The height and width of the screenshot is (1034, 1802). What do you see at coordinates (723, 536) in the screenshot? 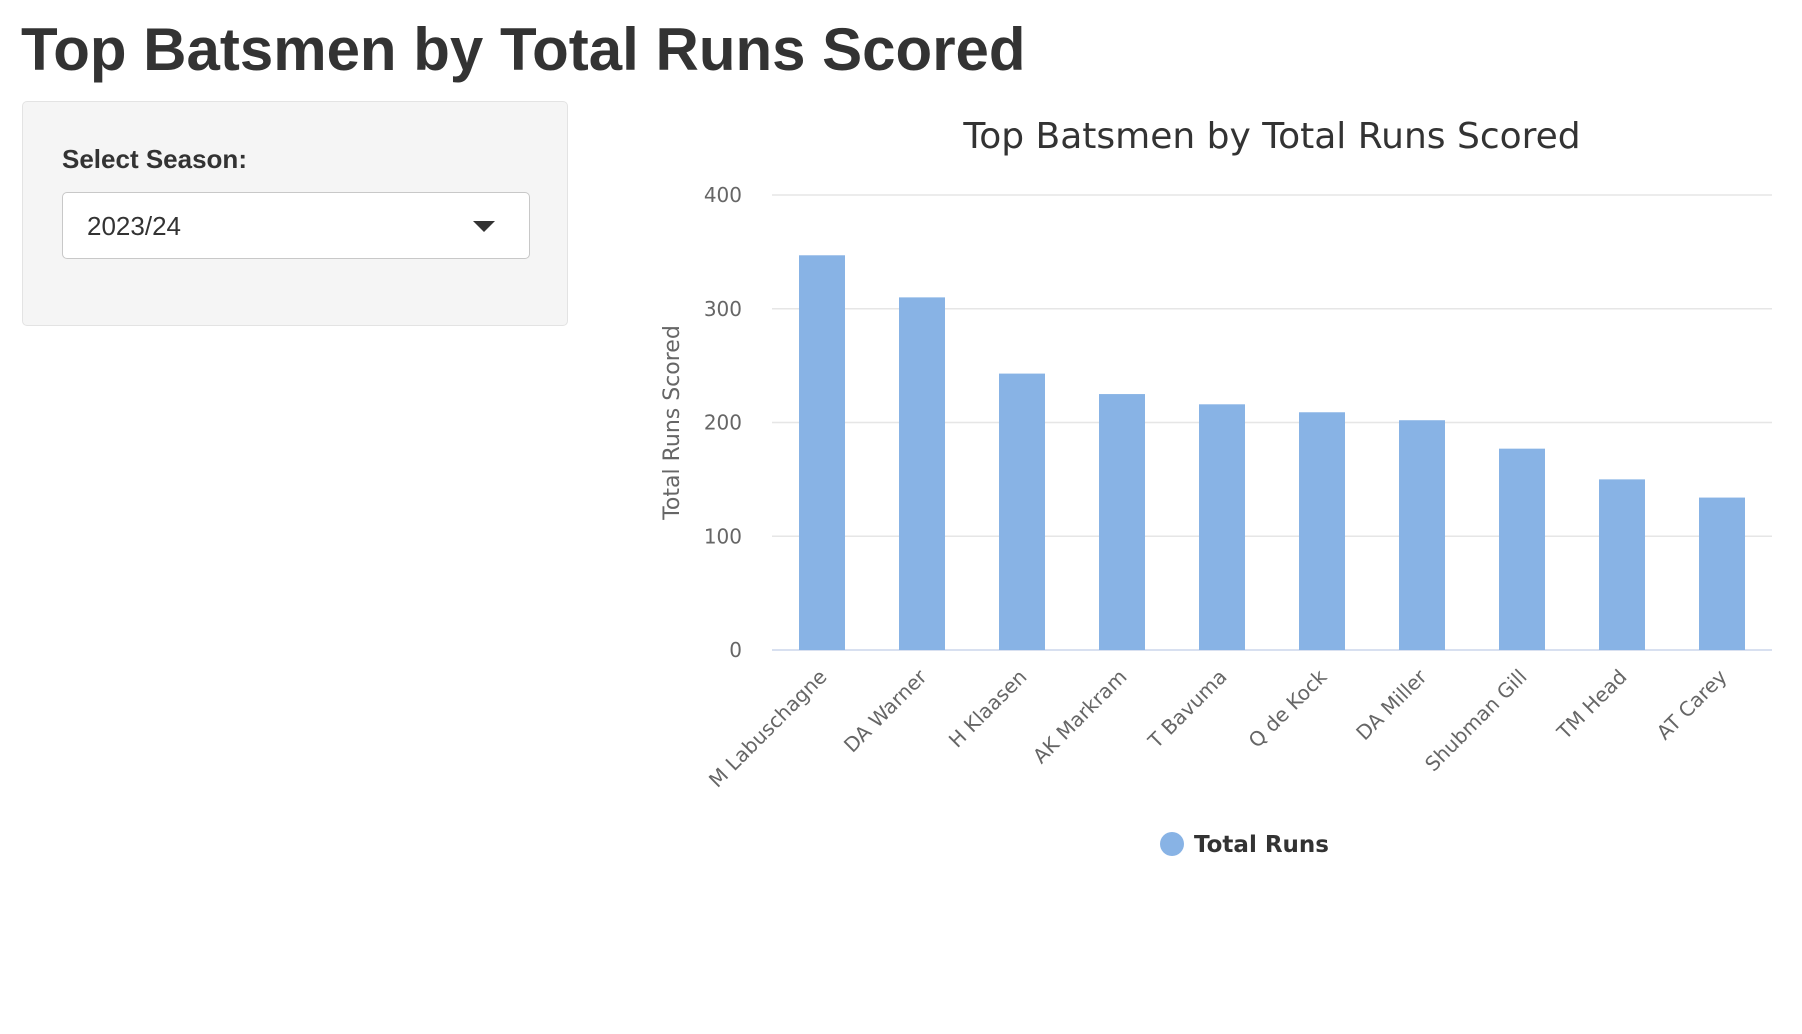
I see `y-tick-label: 100` at bounding box center [723, 536].